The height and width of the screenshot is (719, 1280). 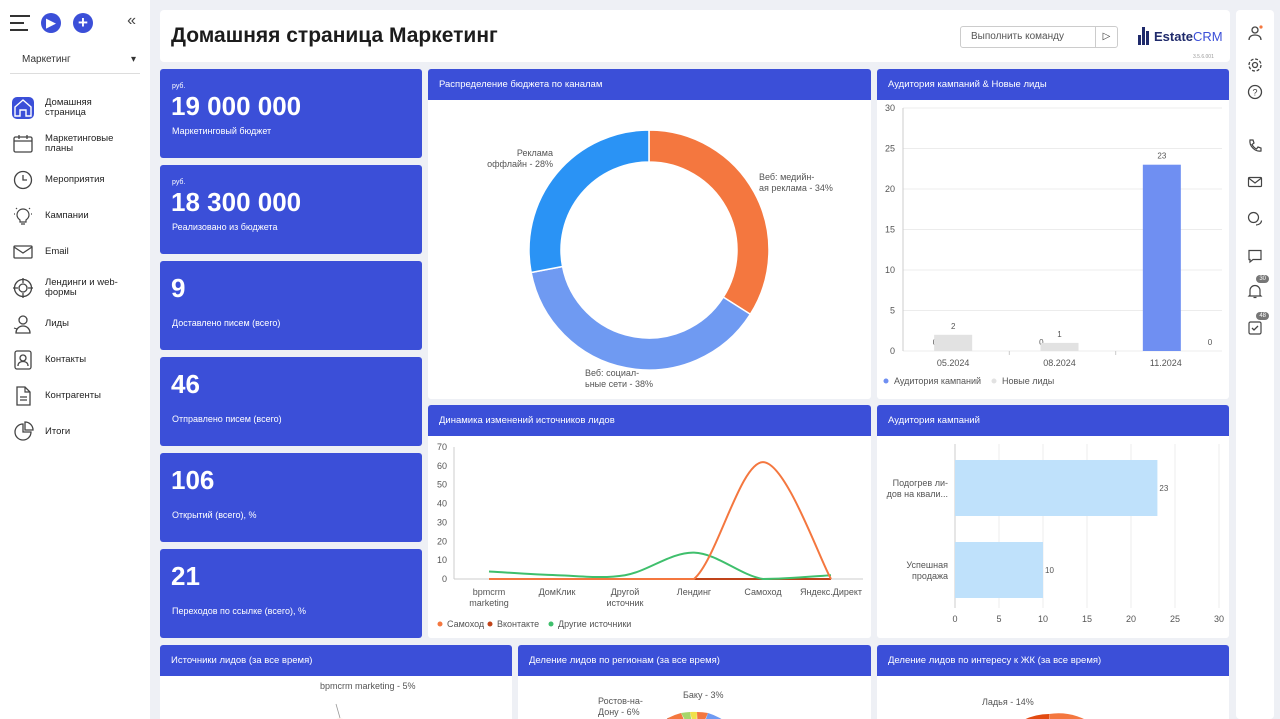 What do you see at coordinates (1053, 84) in the screenshot?
I see `audience-leads-panel-title: Аудитория кампаний & Новые лиды` at bounding box center [1053, 84].